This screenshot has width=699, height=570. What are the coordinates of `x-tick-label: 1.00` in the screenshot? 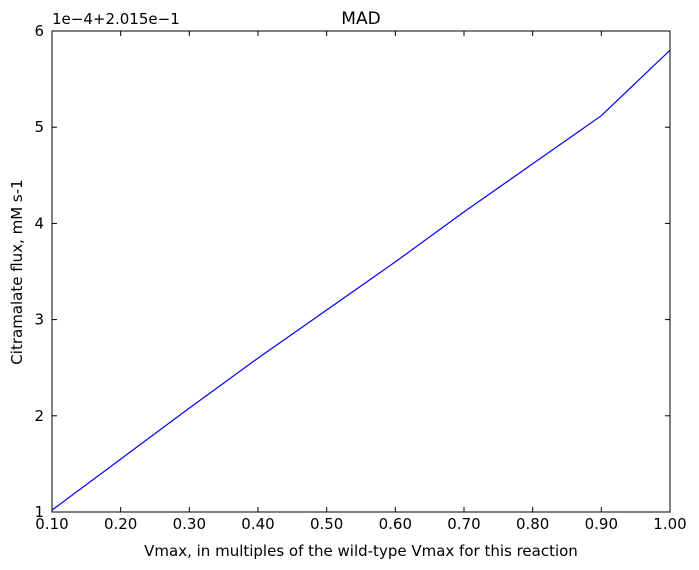 It's located at (669, 524).